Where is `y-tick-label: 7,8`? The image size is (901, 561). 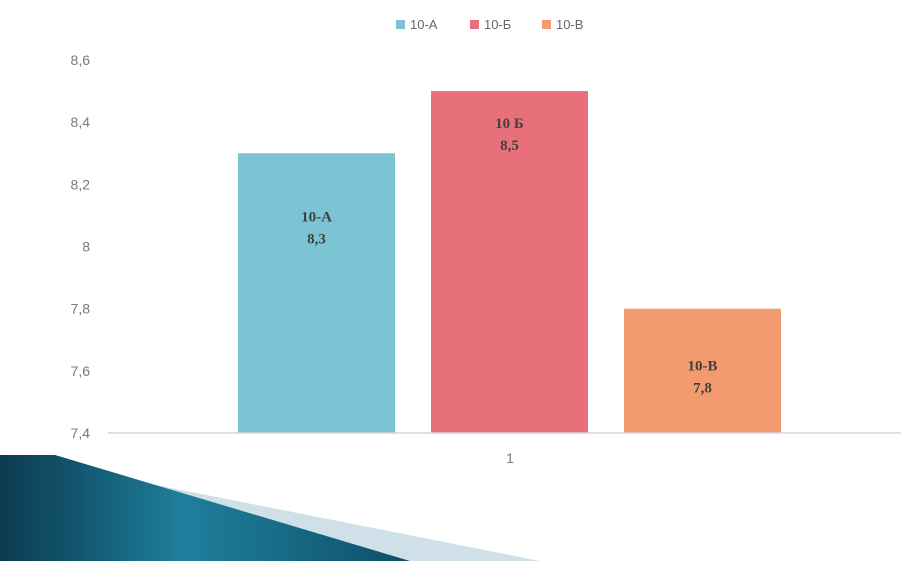
y-tick-label: 7,8 is located at coordinates (81, 309).